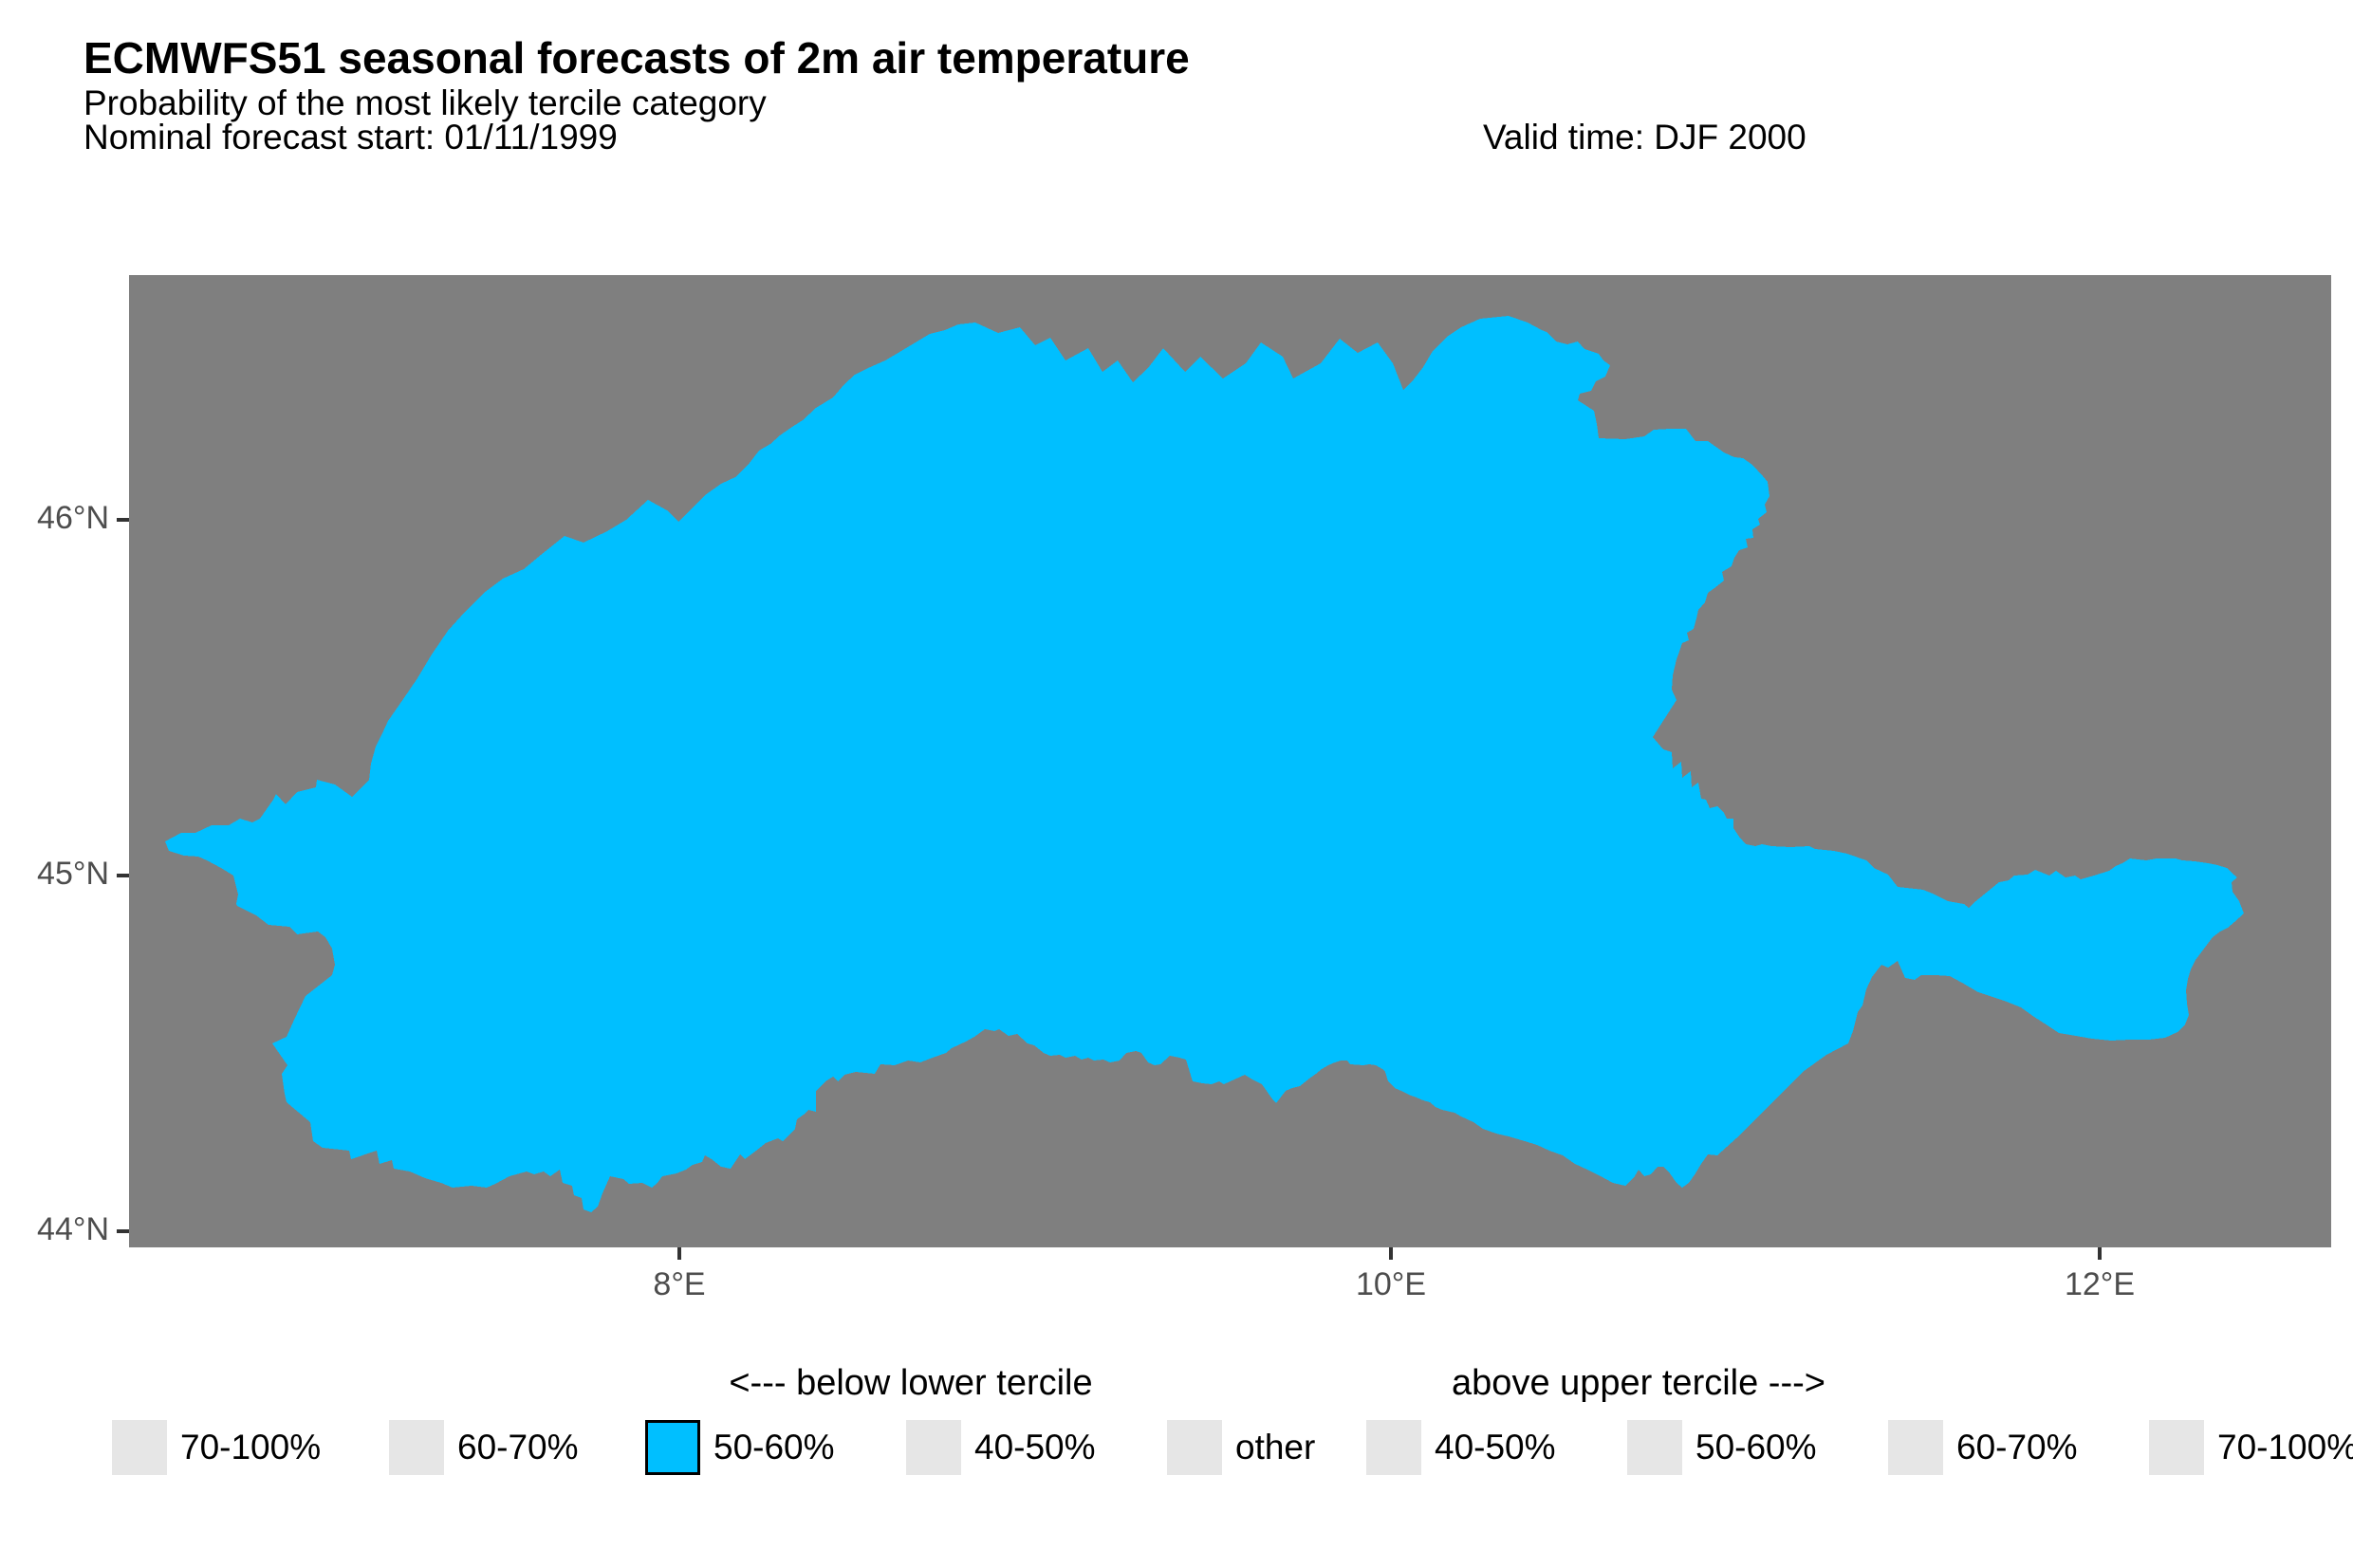 The image size is (2353, 1568). What do you see at coordinates (2100, 1284) in the screenshot?
I see `x-axis-label: 12°E` at bounding box center [2100, 1284].